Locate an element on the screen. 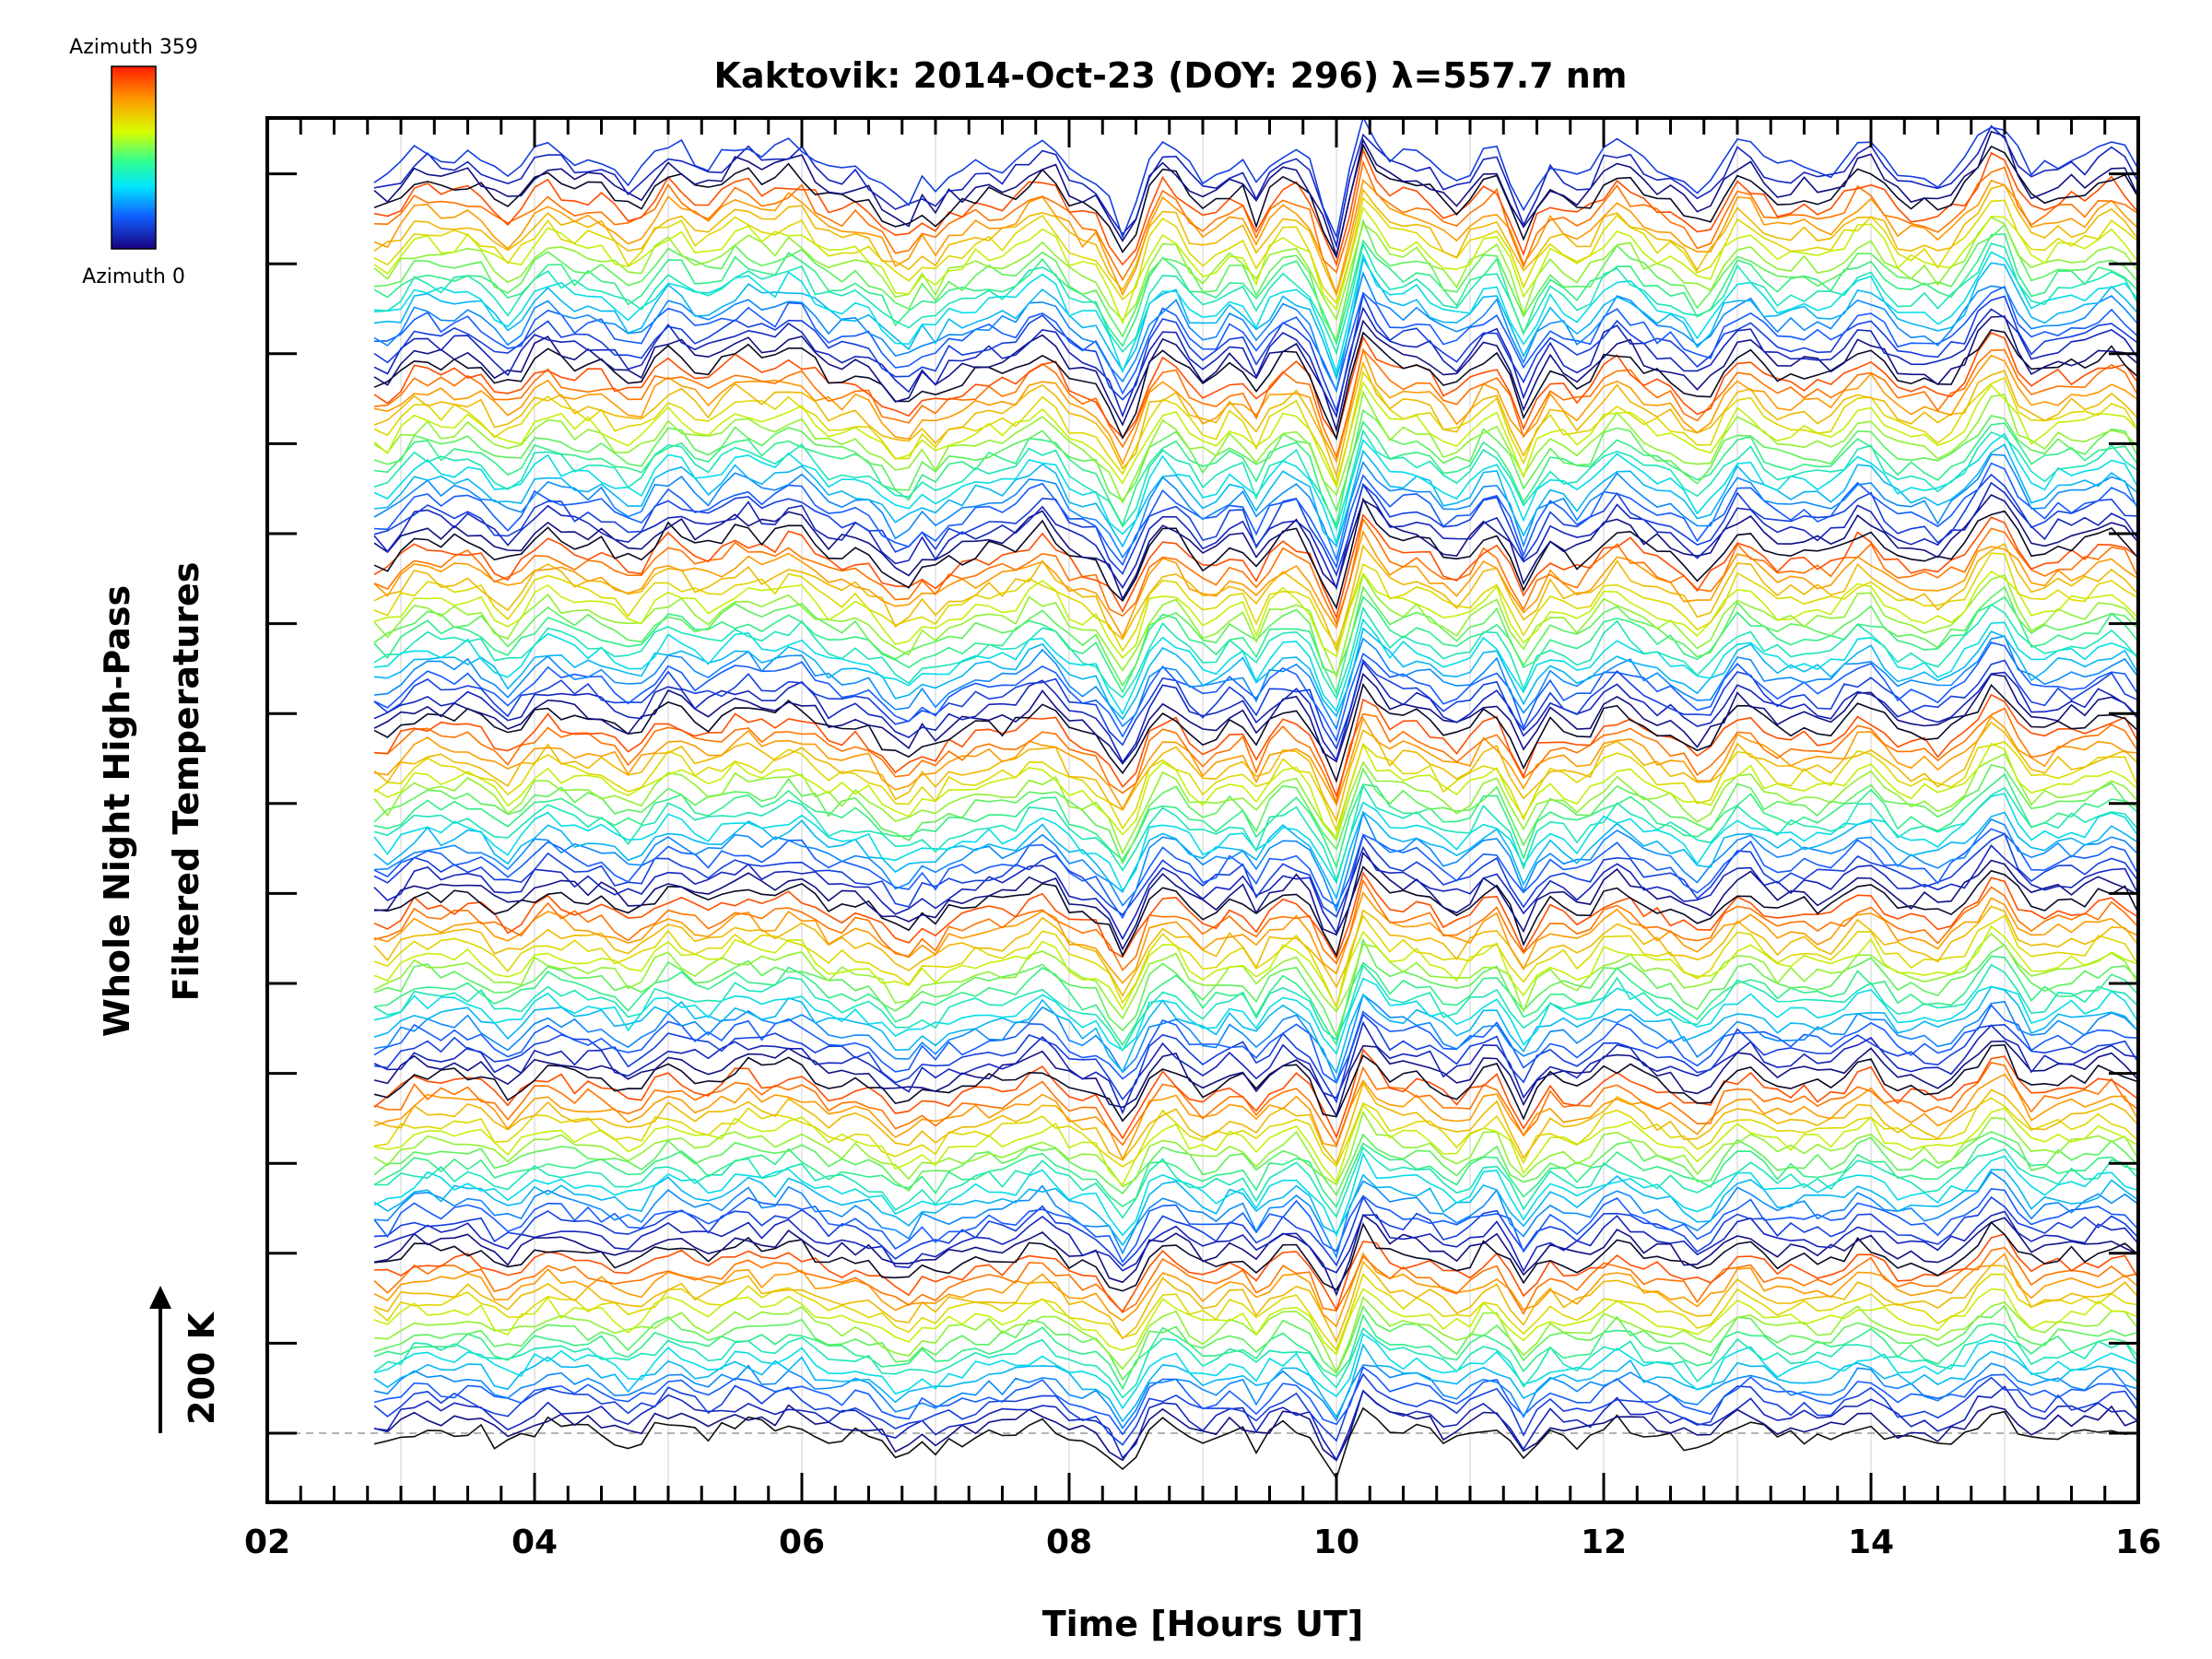 The image size is (2212, 1659). x-tick-label: 04 is located at coordinates (535, 1542).